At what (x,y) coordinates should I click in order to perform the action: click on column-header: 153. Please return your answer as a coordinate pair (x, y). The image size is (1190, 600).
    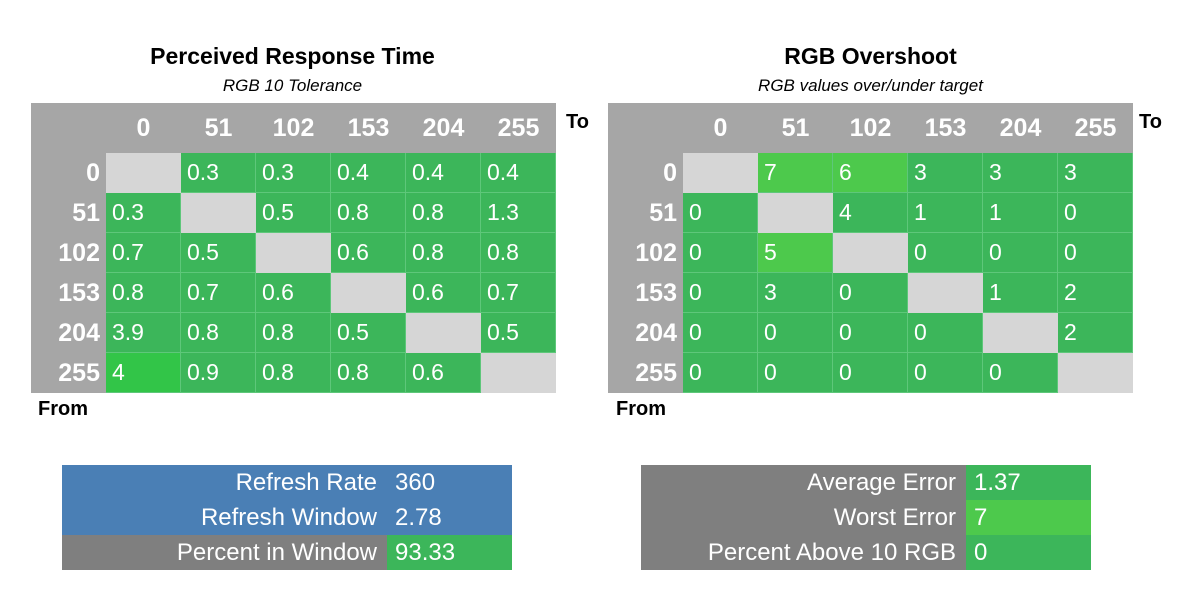
    Looking at the image, I should click on (945, 128).